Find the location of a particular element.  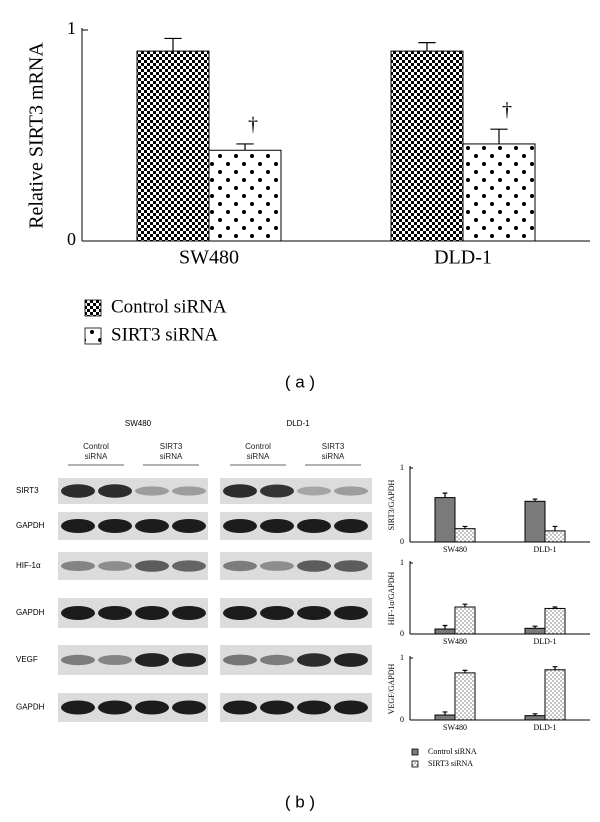

y-axis-label: VEGF/GAPDH is located at coordinates (391, 688).